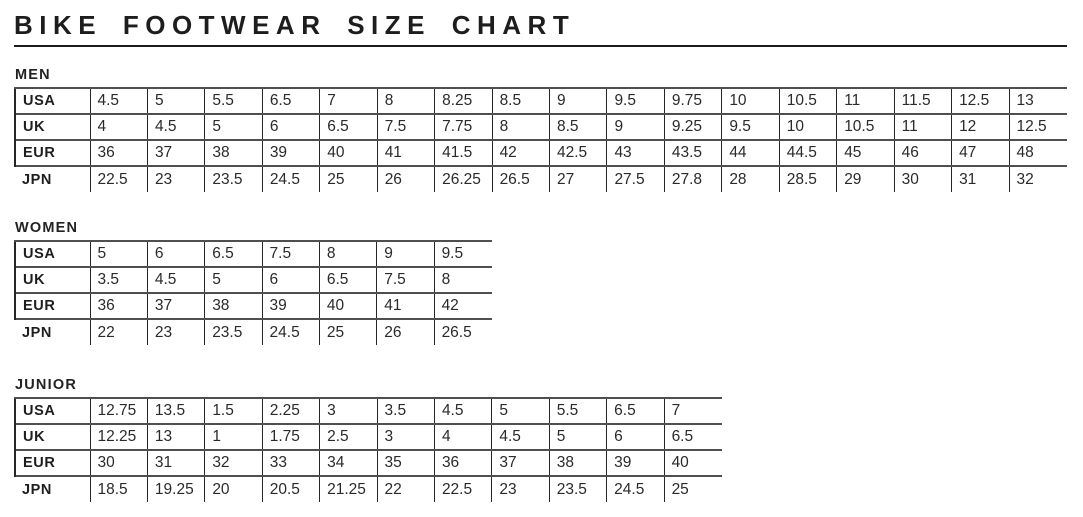  What do you see at coordinates (520, 488) in the screenshot?
I see `size-cell: 23` at bounding box center [520, 488].